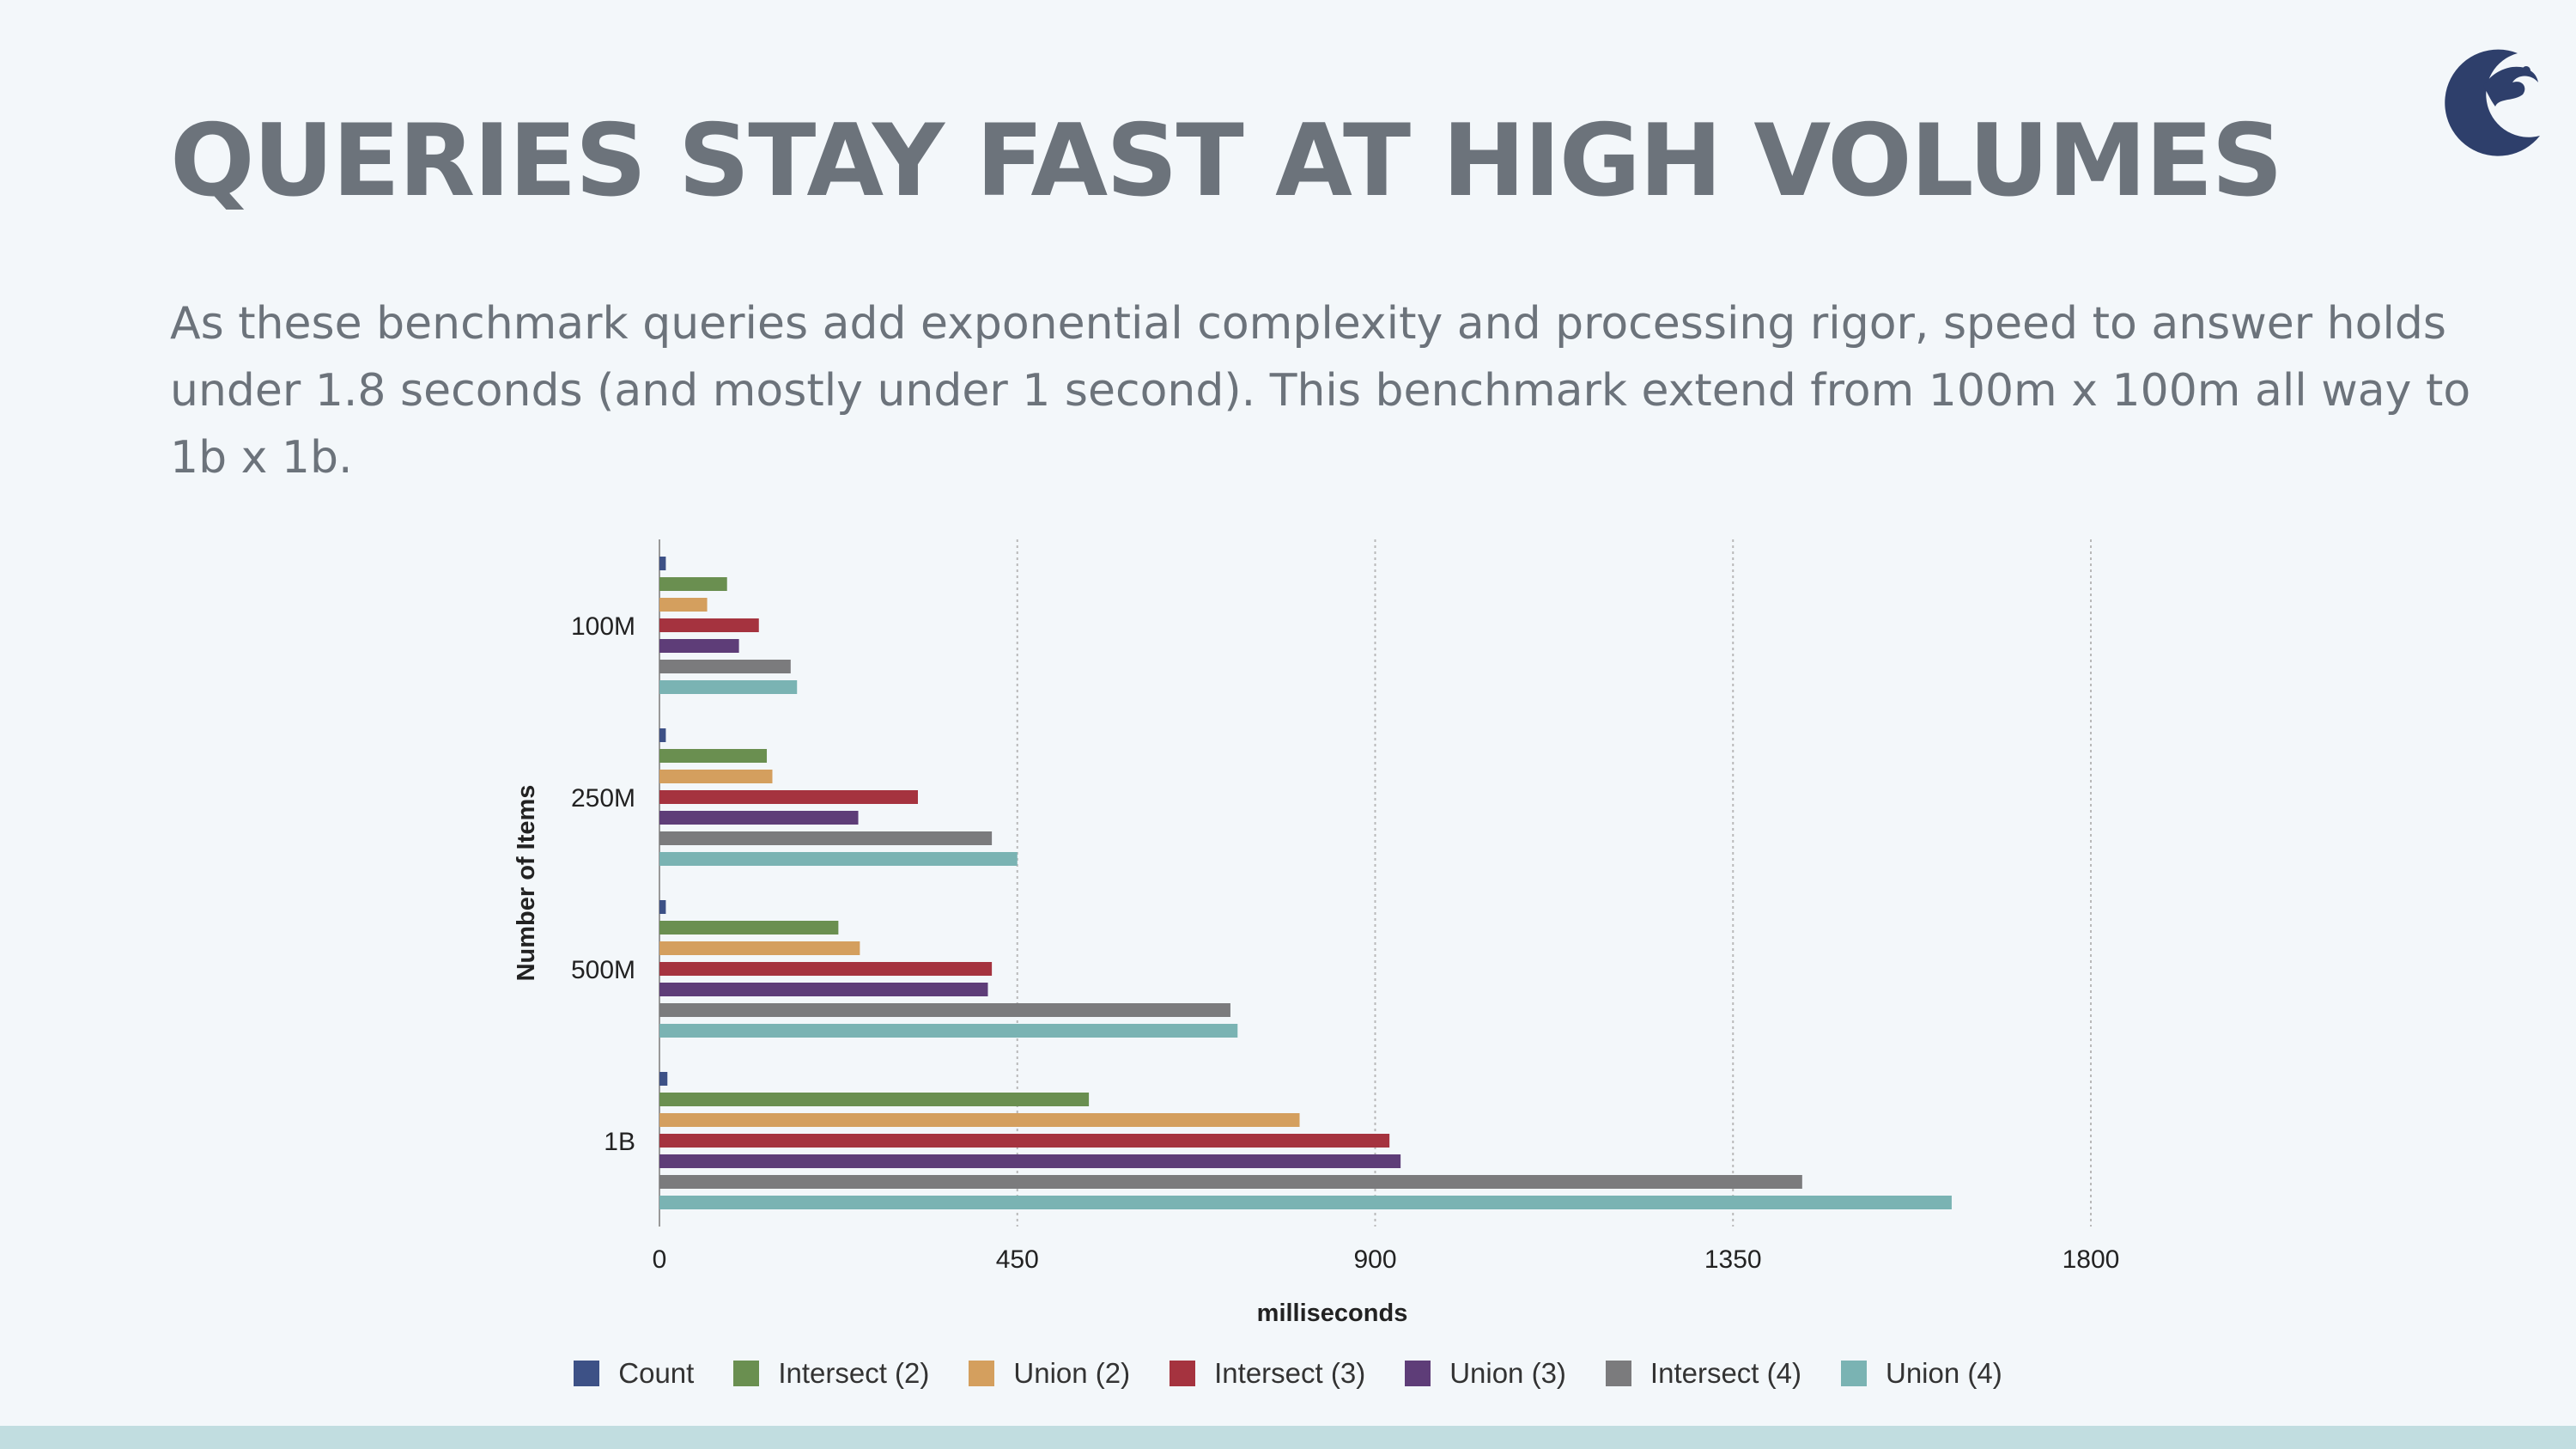 The height and width of the screenshot is (1449, 2576). Describe the element at coordinates (619, 1142) in the screenshot. I see `y-category-label: 1B` at that location.